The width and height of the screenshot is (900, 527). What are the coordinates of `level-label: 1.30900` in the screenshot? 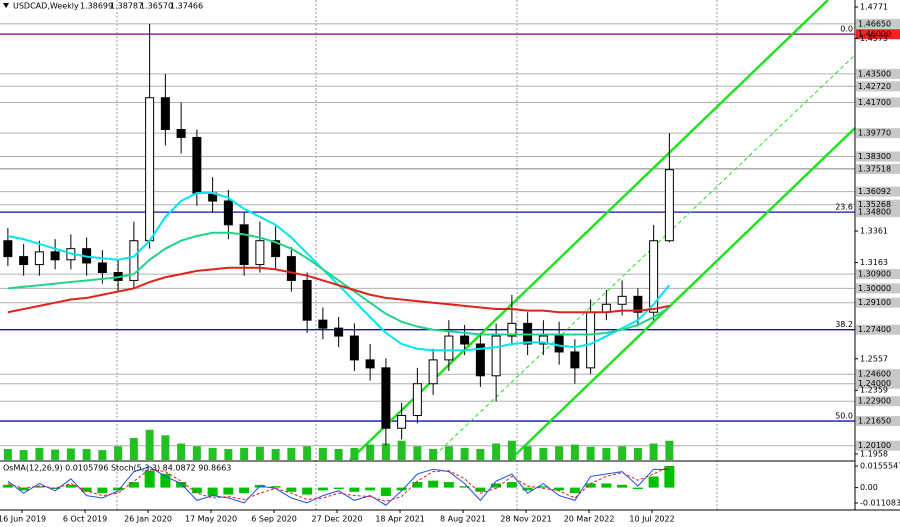 It's located at (874, 274).